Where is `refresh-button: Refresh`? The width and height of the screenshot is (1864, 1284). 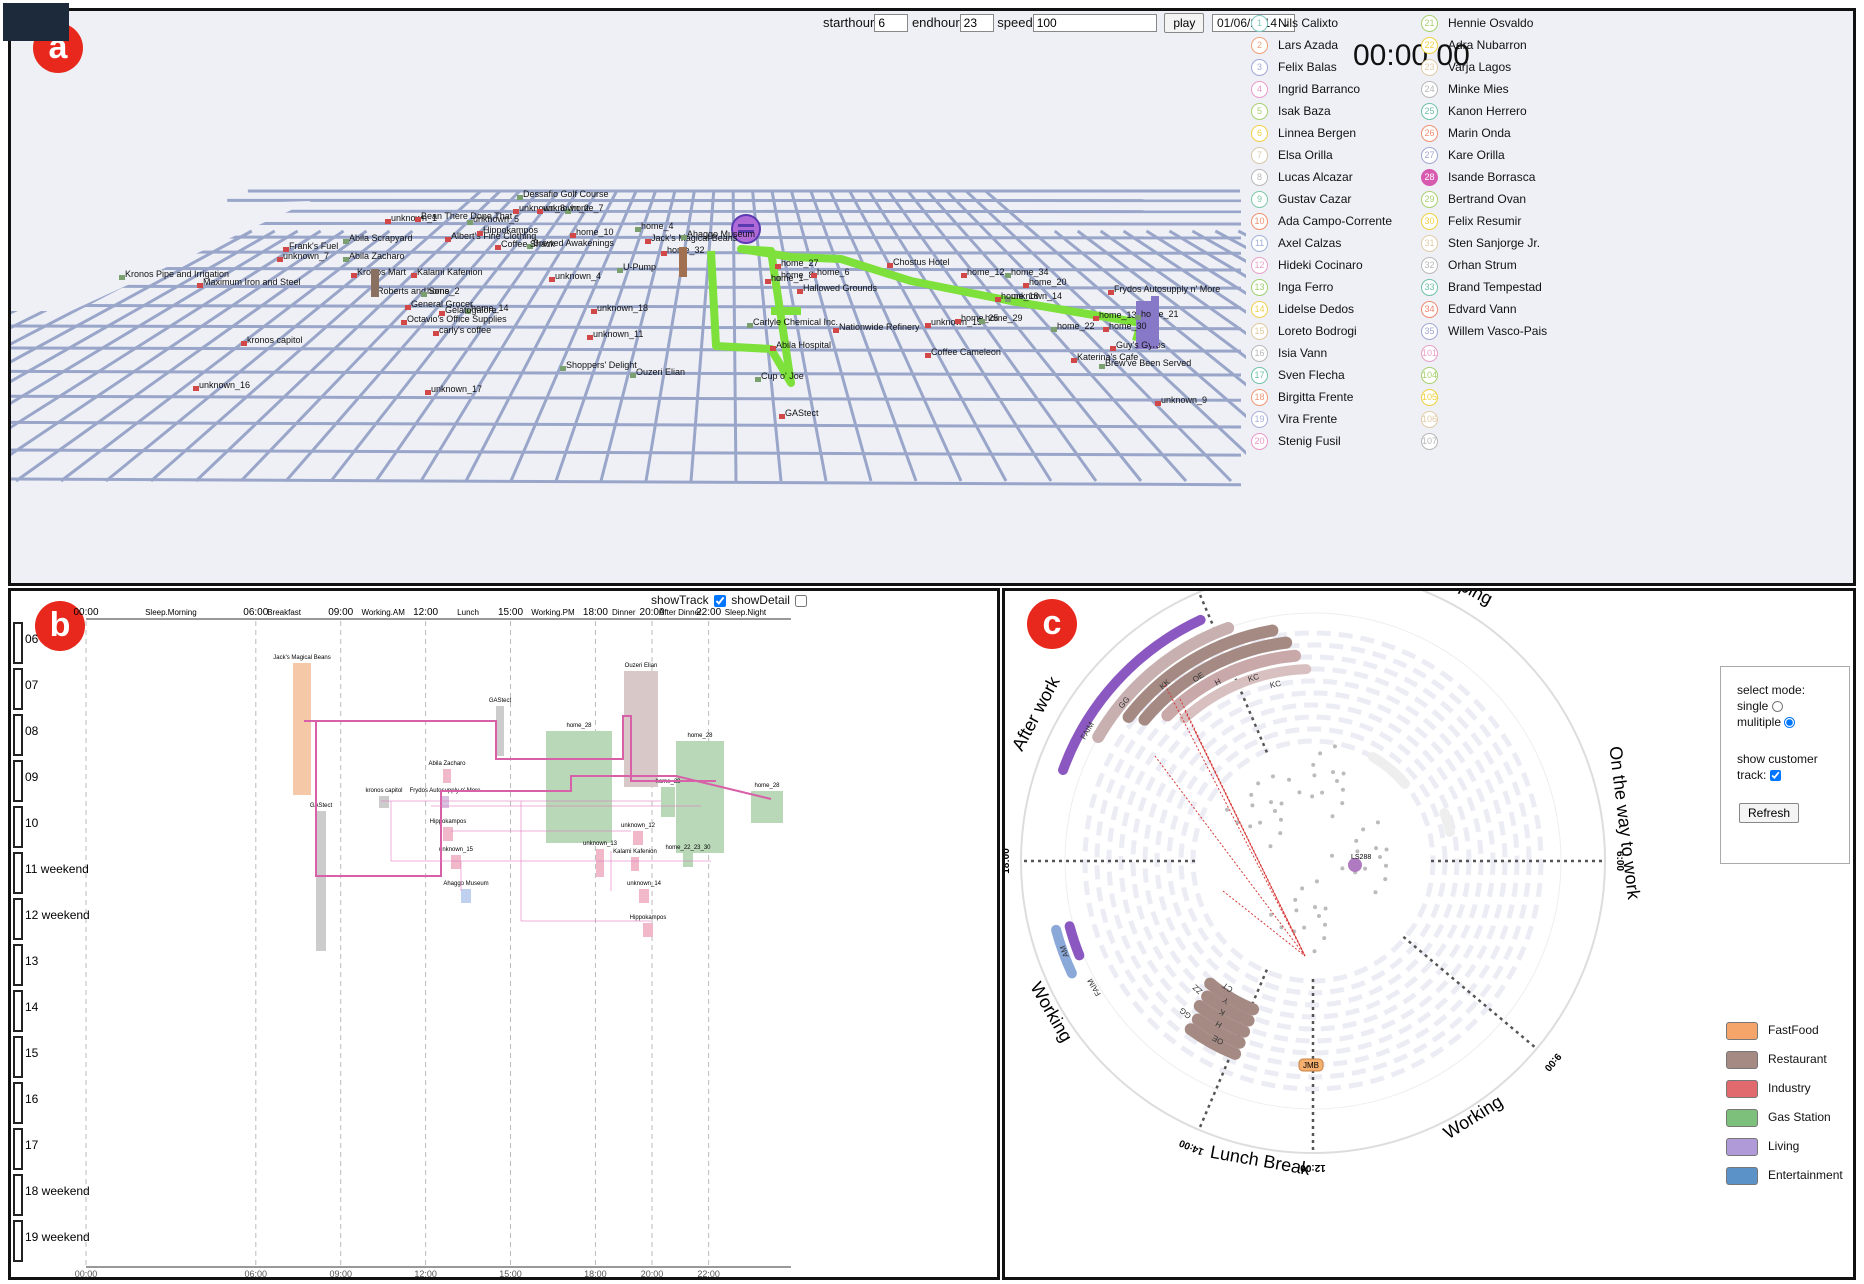
refresh-button: Refresh is located at coordinates (1769, 813).